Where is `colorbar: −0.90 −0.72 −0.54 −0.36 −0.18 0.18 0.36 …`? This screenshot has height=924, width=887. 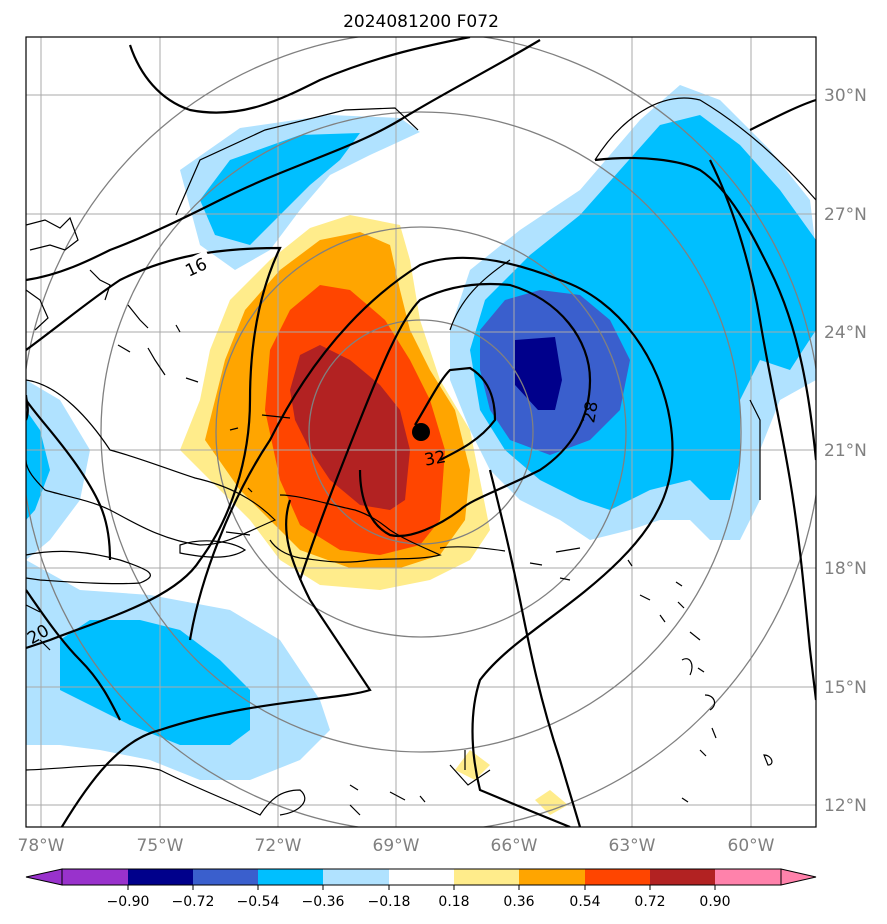
colorbar: −0.90 −0.72 −0.54 −0.36 −0.18 0.18 0.36 … is located at coordinates (421, 889).